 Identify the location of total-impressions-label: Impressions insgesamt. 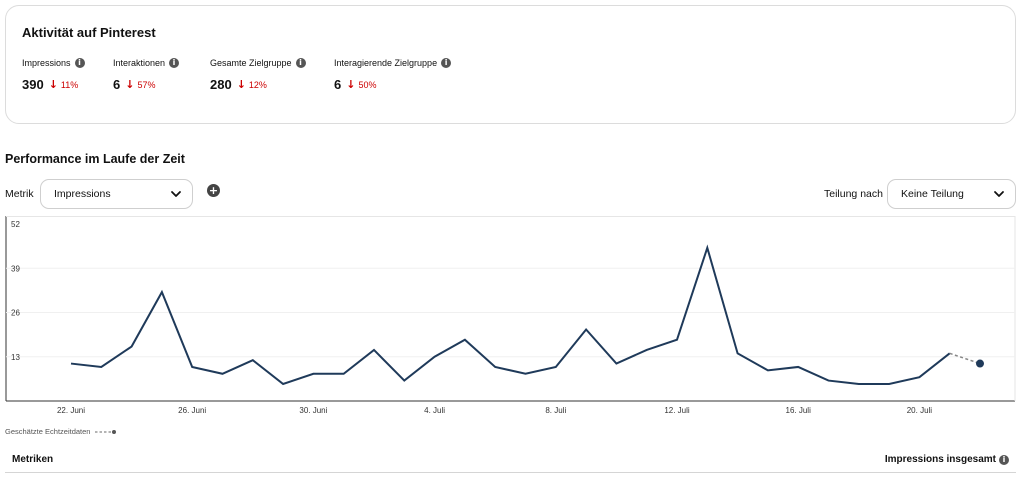
(940, 459).